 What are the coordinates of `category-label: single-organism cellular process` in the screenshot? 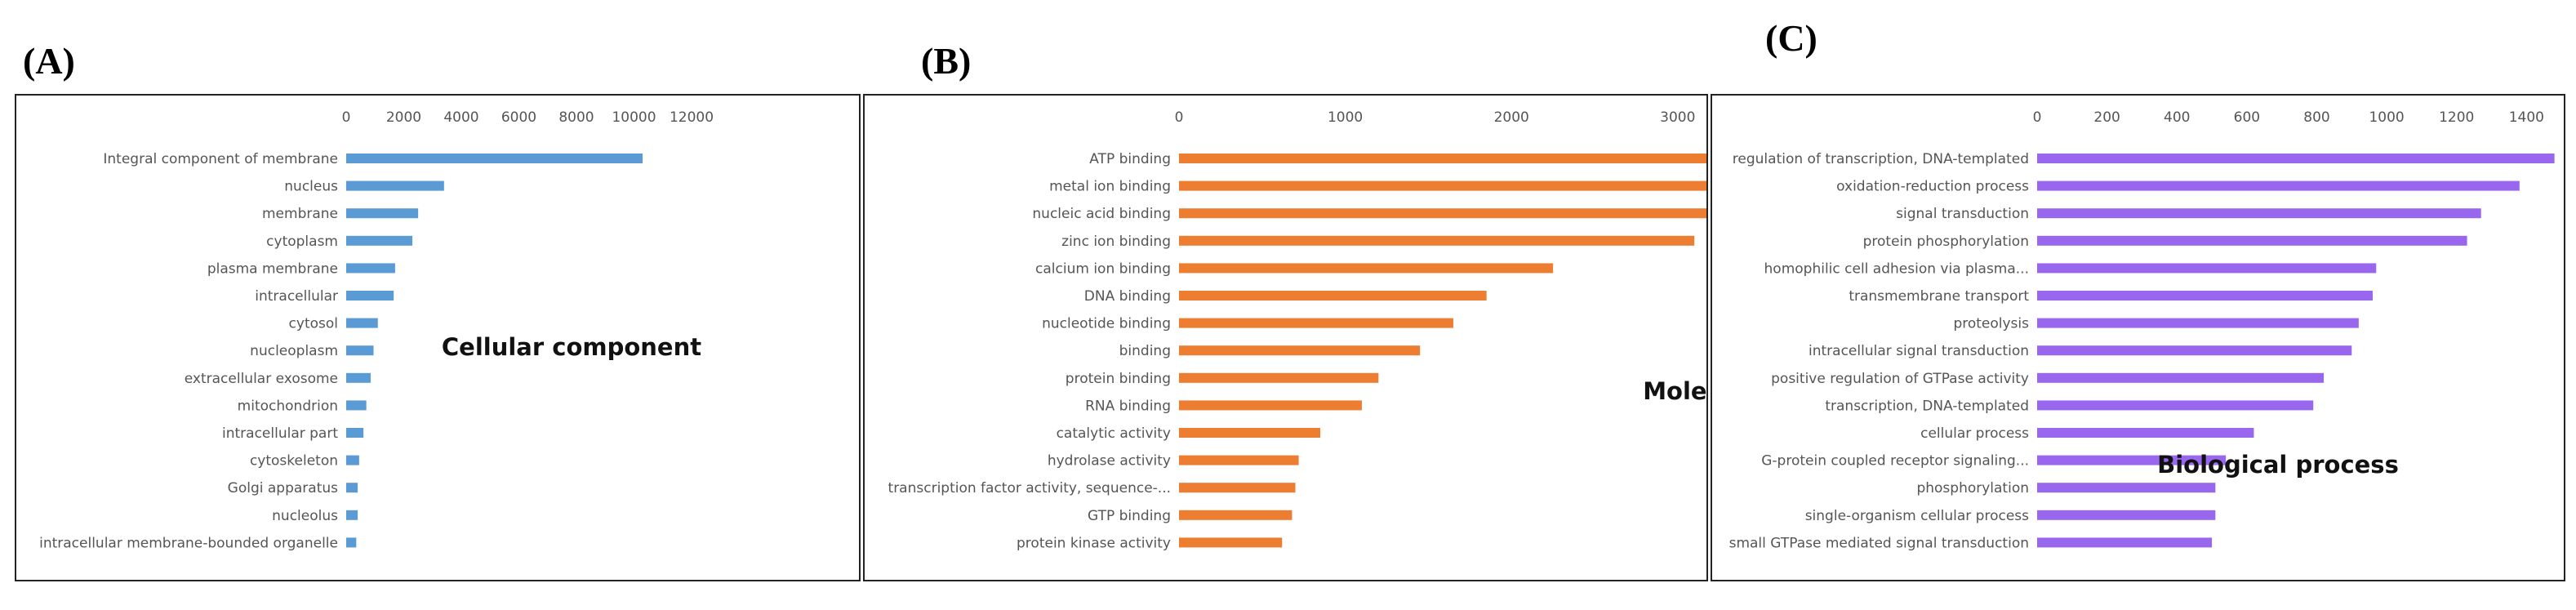 It's located at (1917, 516).